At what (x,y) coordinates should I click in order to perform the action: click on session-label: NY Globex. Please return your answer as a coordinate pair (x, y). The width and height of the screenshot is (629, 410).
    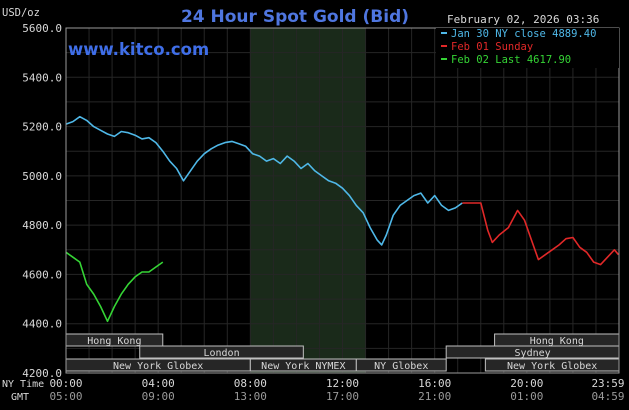
    Looking at the image, I should click on (401, 366).